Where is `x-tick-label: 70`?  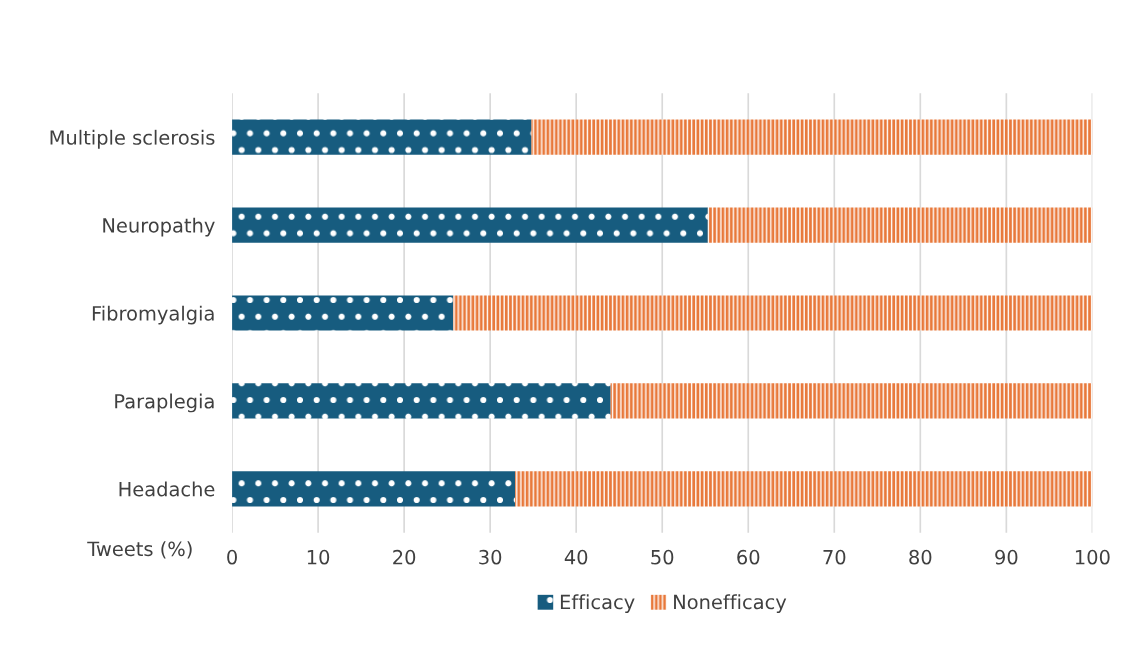
x-tick-label: 70 is located at coordinates (834, 557).